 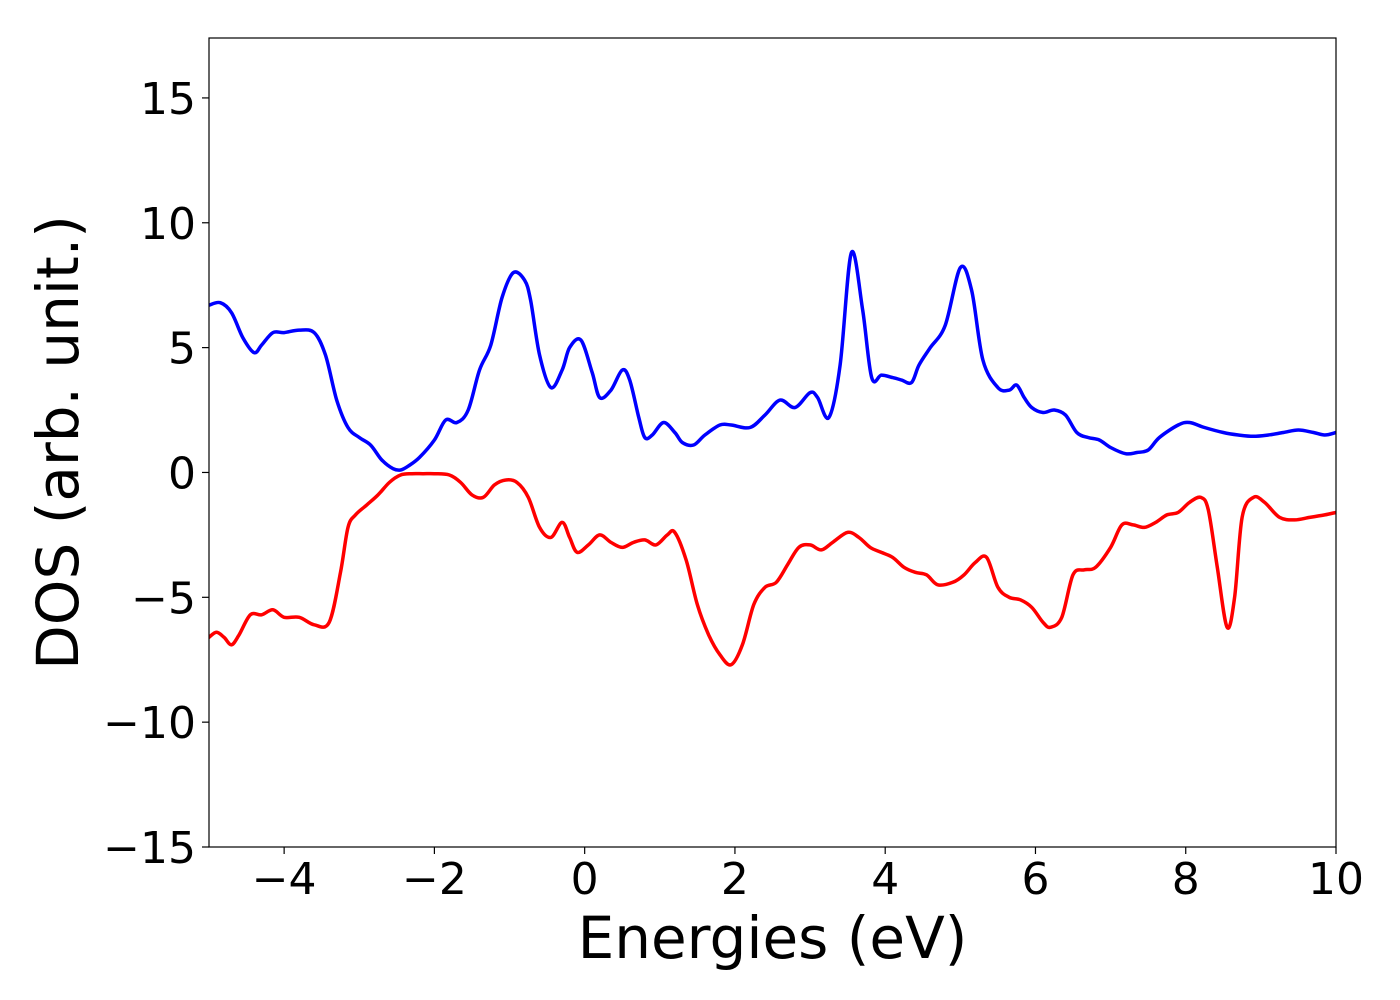 What do you see at coordinates (163, 598) in the screenshot?
I see `y-tick-label: −5` at bounding box center [163, 598].